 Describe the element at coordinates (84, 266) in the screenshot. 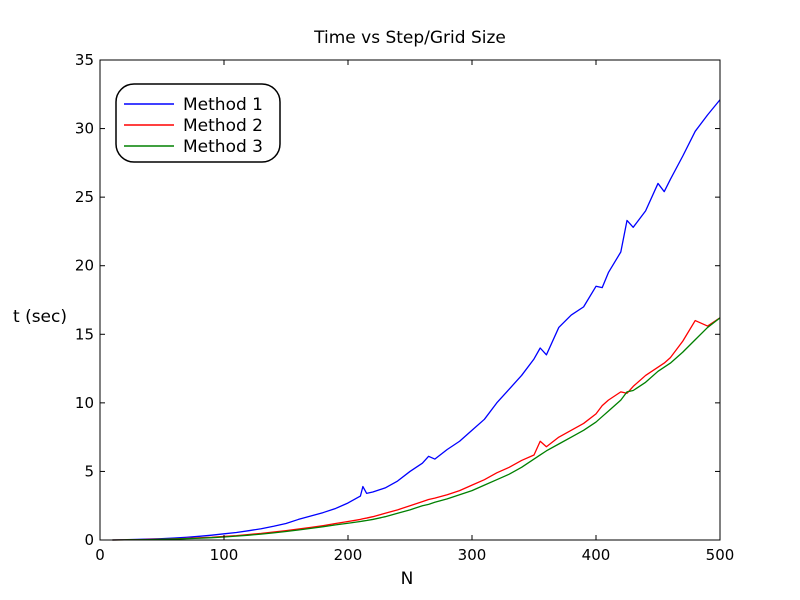

I see `y-tick-label: 20` at that location.